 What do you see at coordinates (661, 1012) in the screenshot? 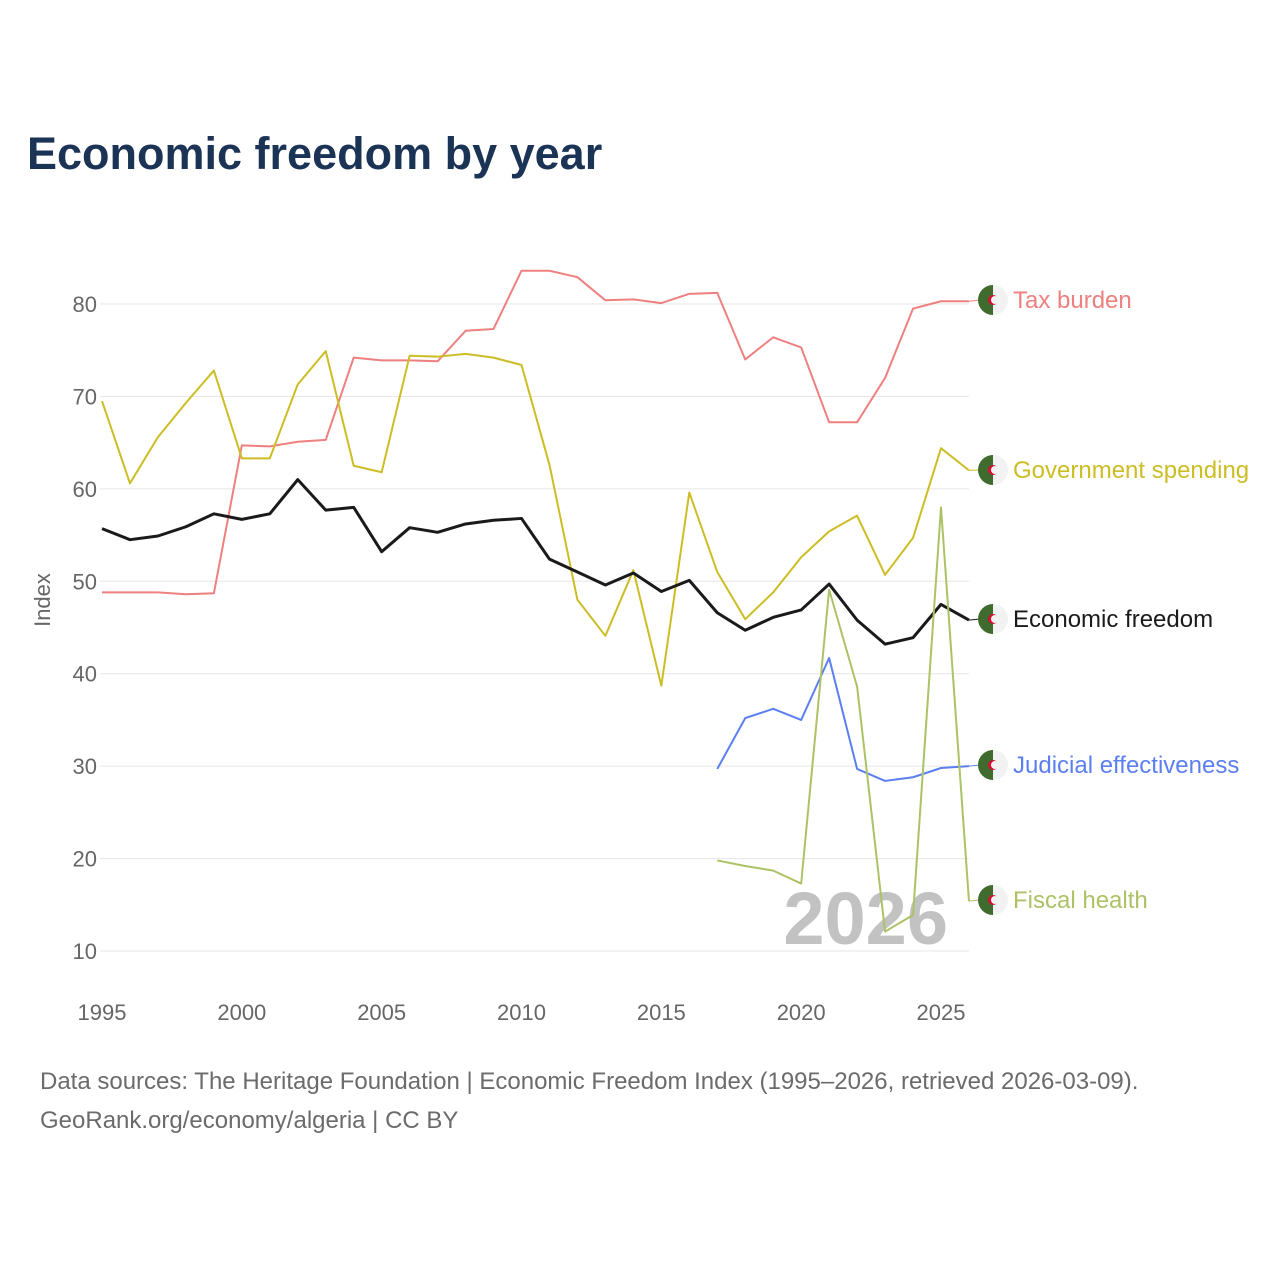
I see `x-tick-label: 2015` at bounding box center [661, 1012].